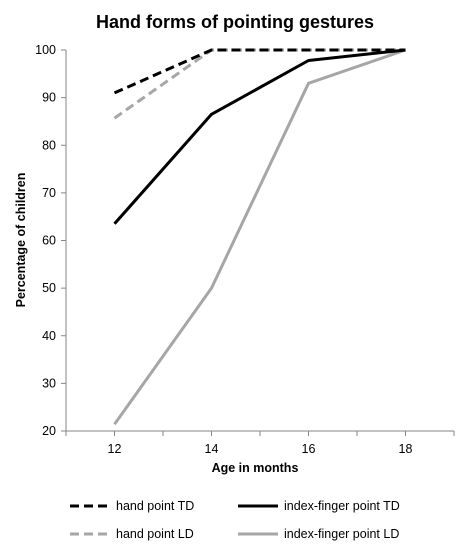 The image size is (470, 550). Describe the element at coordinates (45, 50) in the screenshot. I see `y-tick-label: 100` at that location.